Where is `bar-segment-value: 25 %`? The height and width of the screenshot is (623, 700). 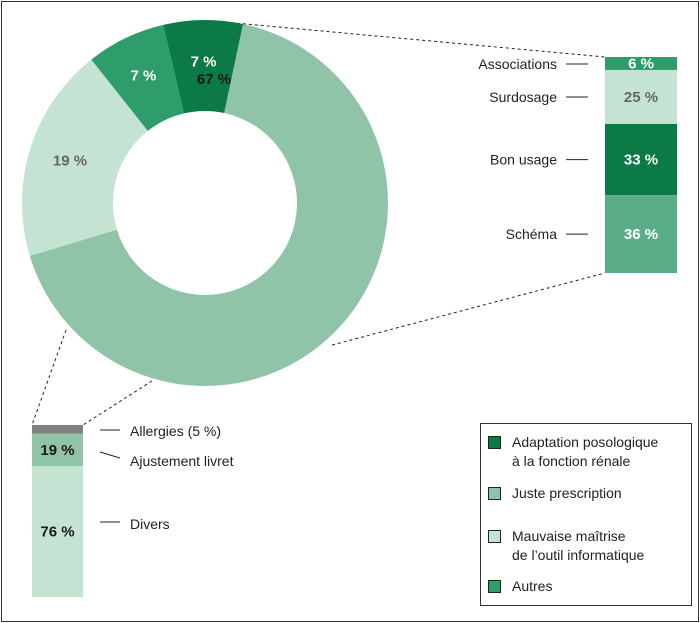 bar-segment-value: 25 % is located at coordinates (641, 97).